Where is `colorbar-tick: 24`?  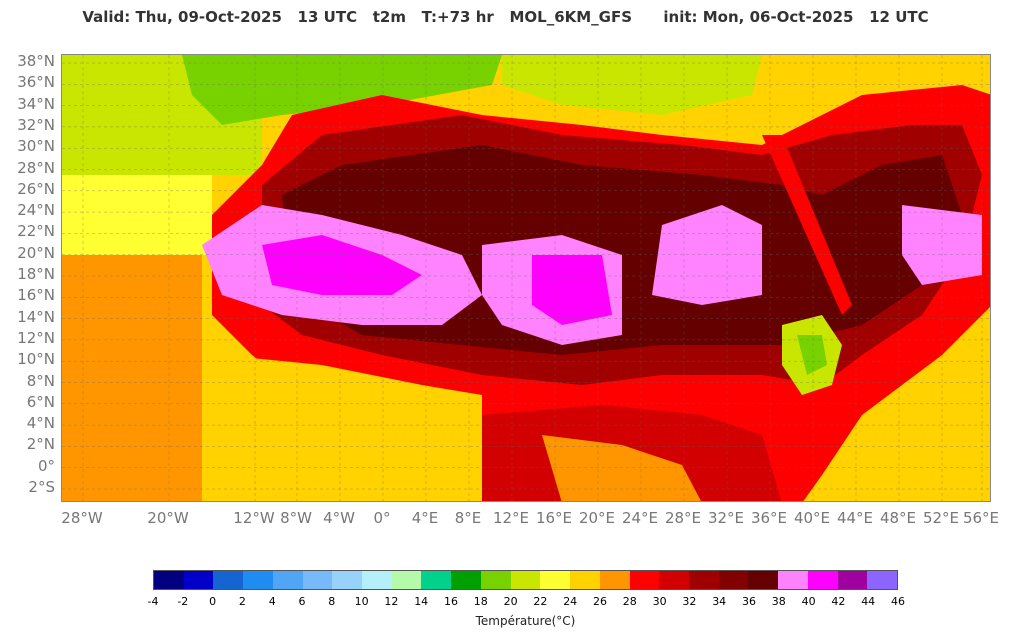 colorbar-tick: 24 is located at coordinates (570, 601).